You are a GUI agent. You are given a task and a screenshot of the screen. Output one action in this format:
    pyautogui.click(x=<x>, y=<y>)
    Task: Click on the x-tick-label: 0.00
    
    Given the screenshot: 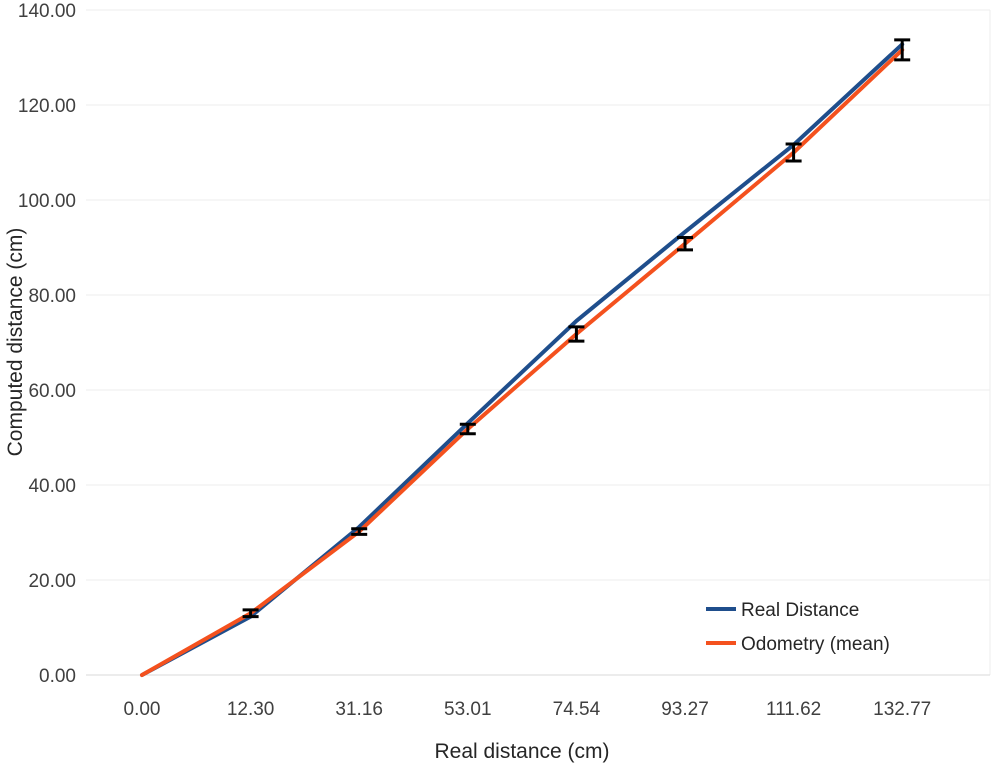 What is the action you would take?
    pyautogui.click(x=142, y=709)
    